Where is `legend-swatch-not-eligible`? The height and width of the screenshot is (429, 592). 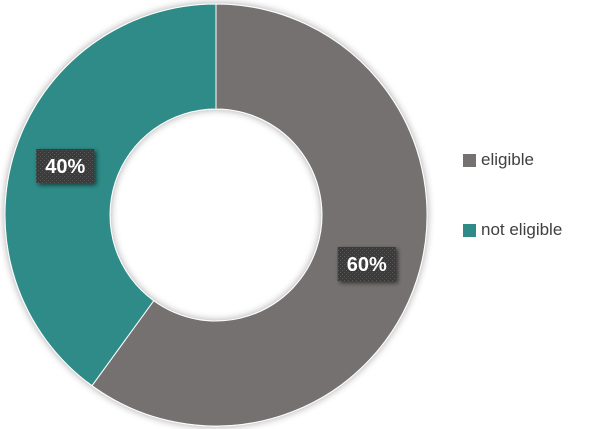 legend-swatch-not-eligible is located at coordinates (469, 230).